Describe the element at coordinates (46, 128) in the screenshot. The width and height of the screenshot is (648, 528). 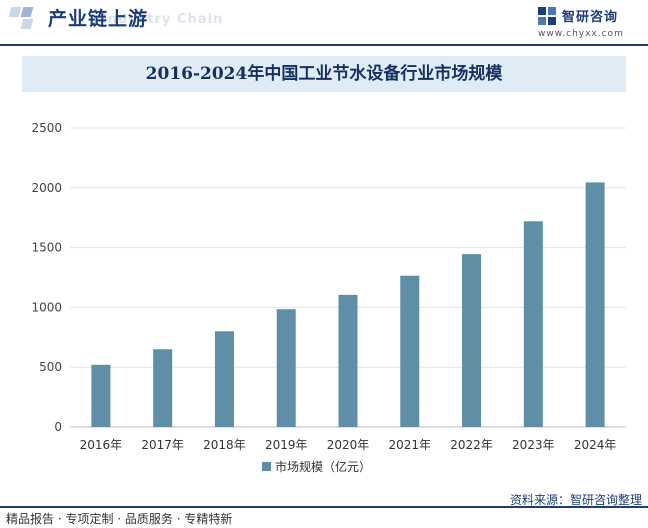
I see `y-tick-label: 2500` at that location.